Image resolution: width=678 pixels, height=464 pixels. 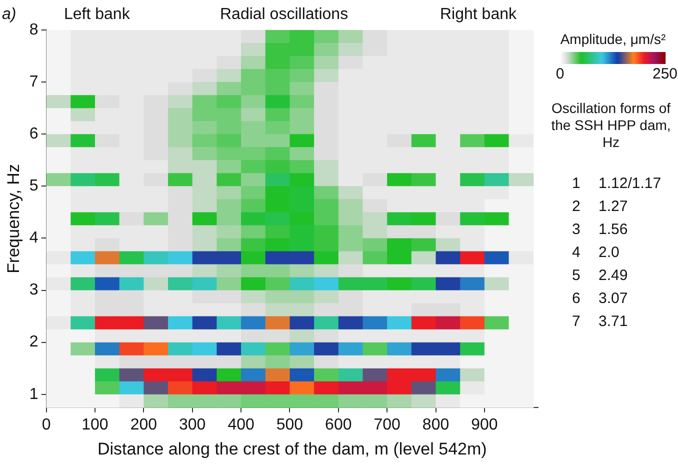 What do you see at coordinates (144, 425) in the screenshot?
I see `x-tick-label: 200` at bounding box center [144, 425].